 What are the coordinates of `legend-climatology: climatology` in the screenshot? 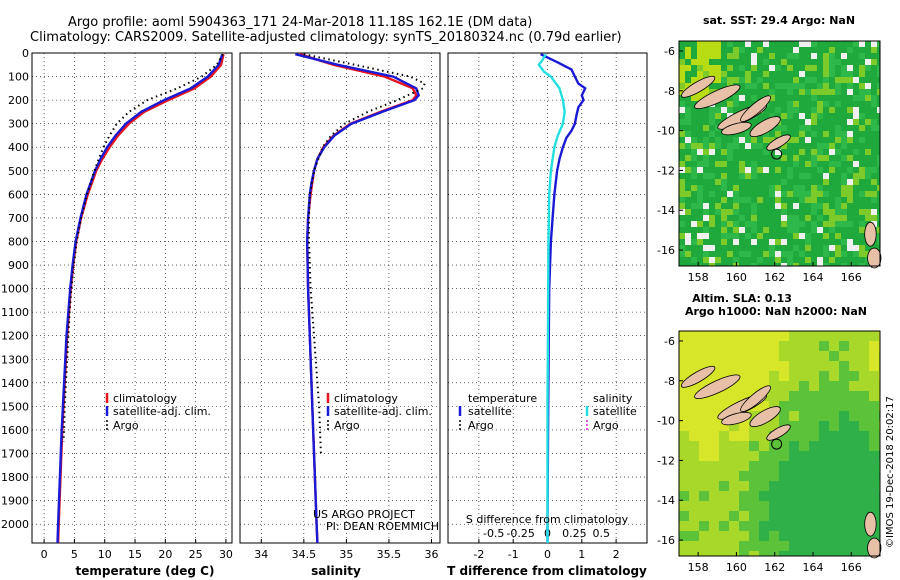 It's located at (145, 398).